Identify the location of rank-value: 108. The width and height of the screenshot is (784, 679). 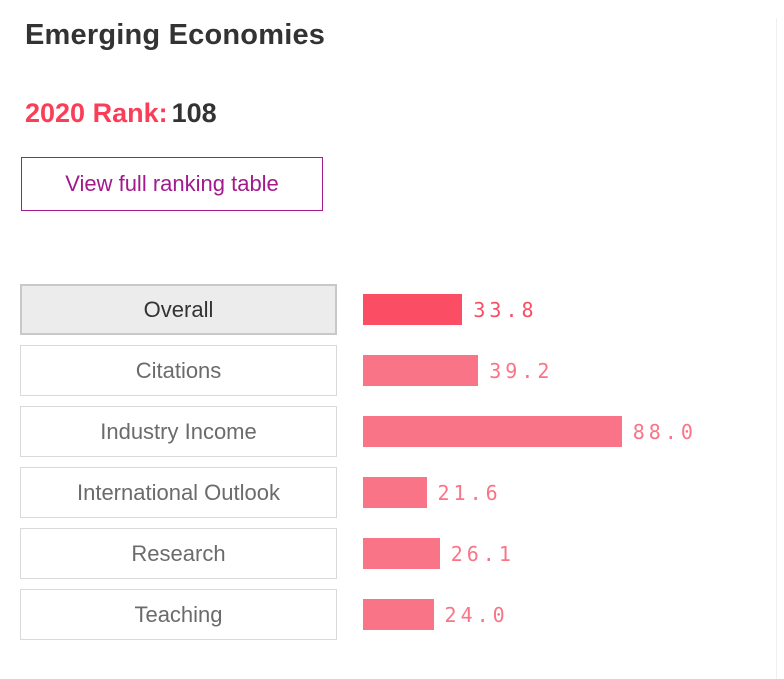
(194, 113).